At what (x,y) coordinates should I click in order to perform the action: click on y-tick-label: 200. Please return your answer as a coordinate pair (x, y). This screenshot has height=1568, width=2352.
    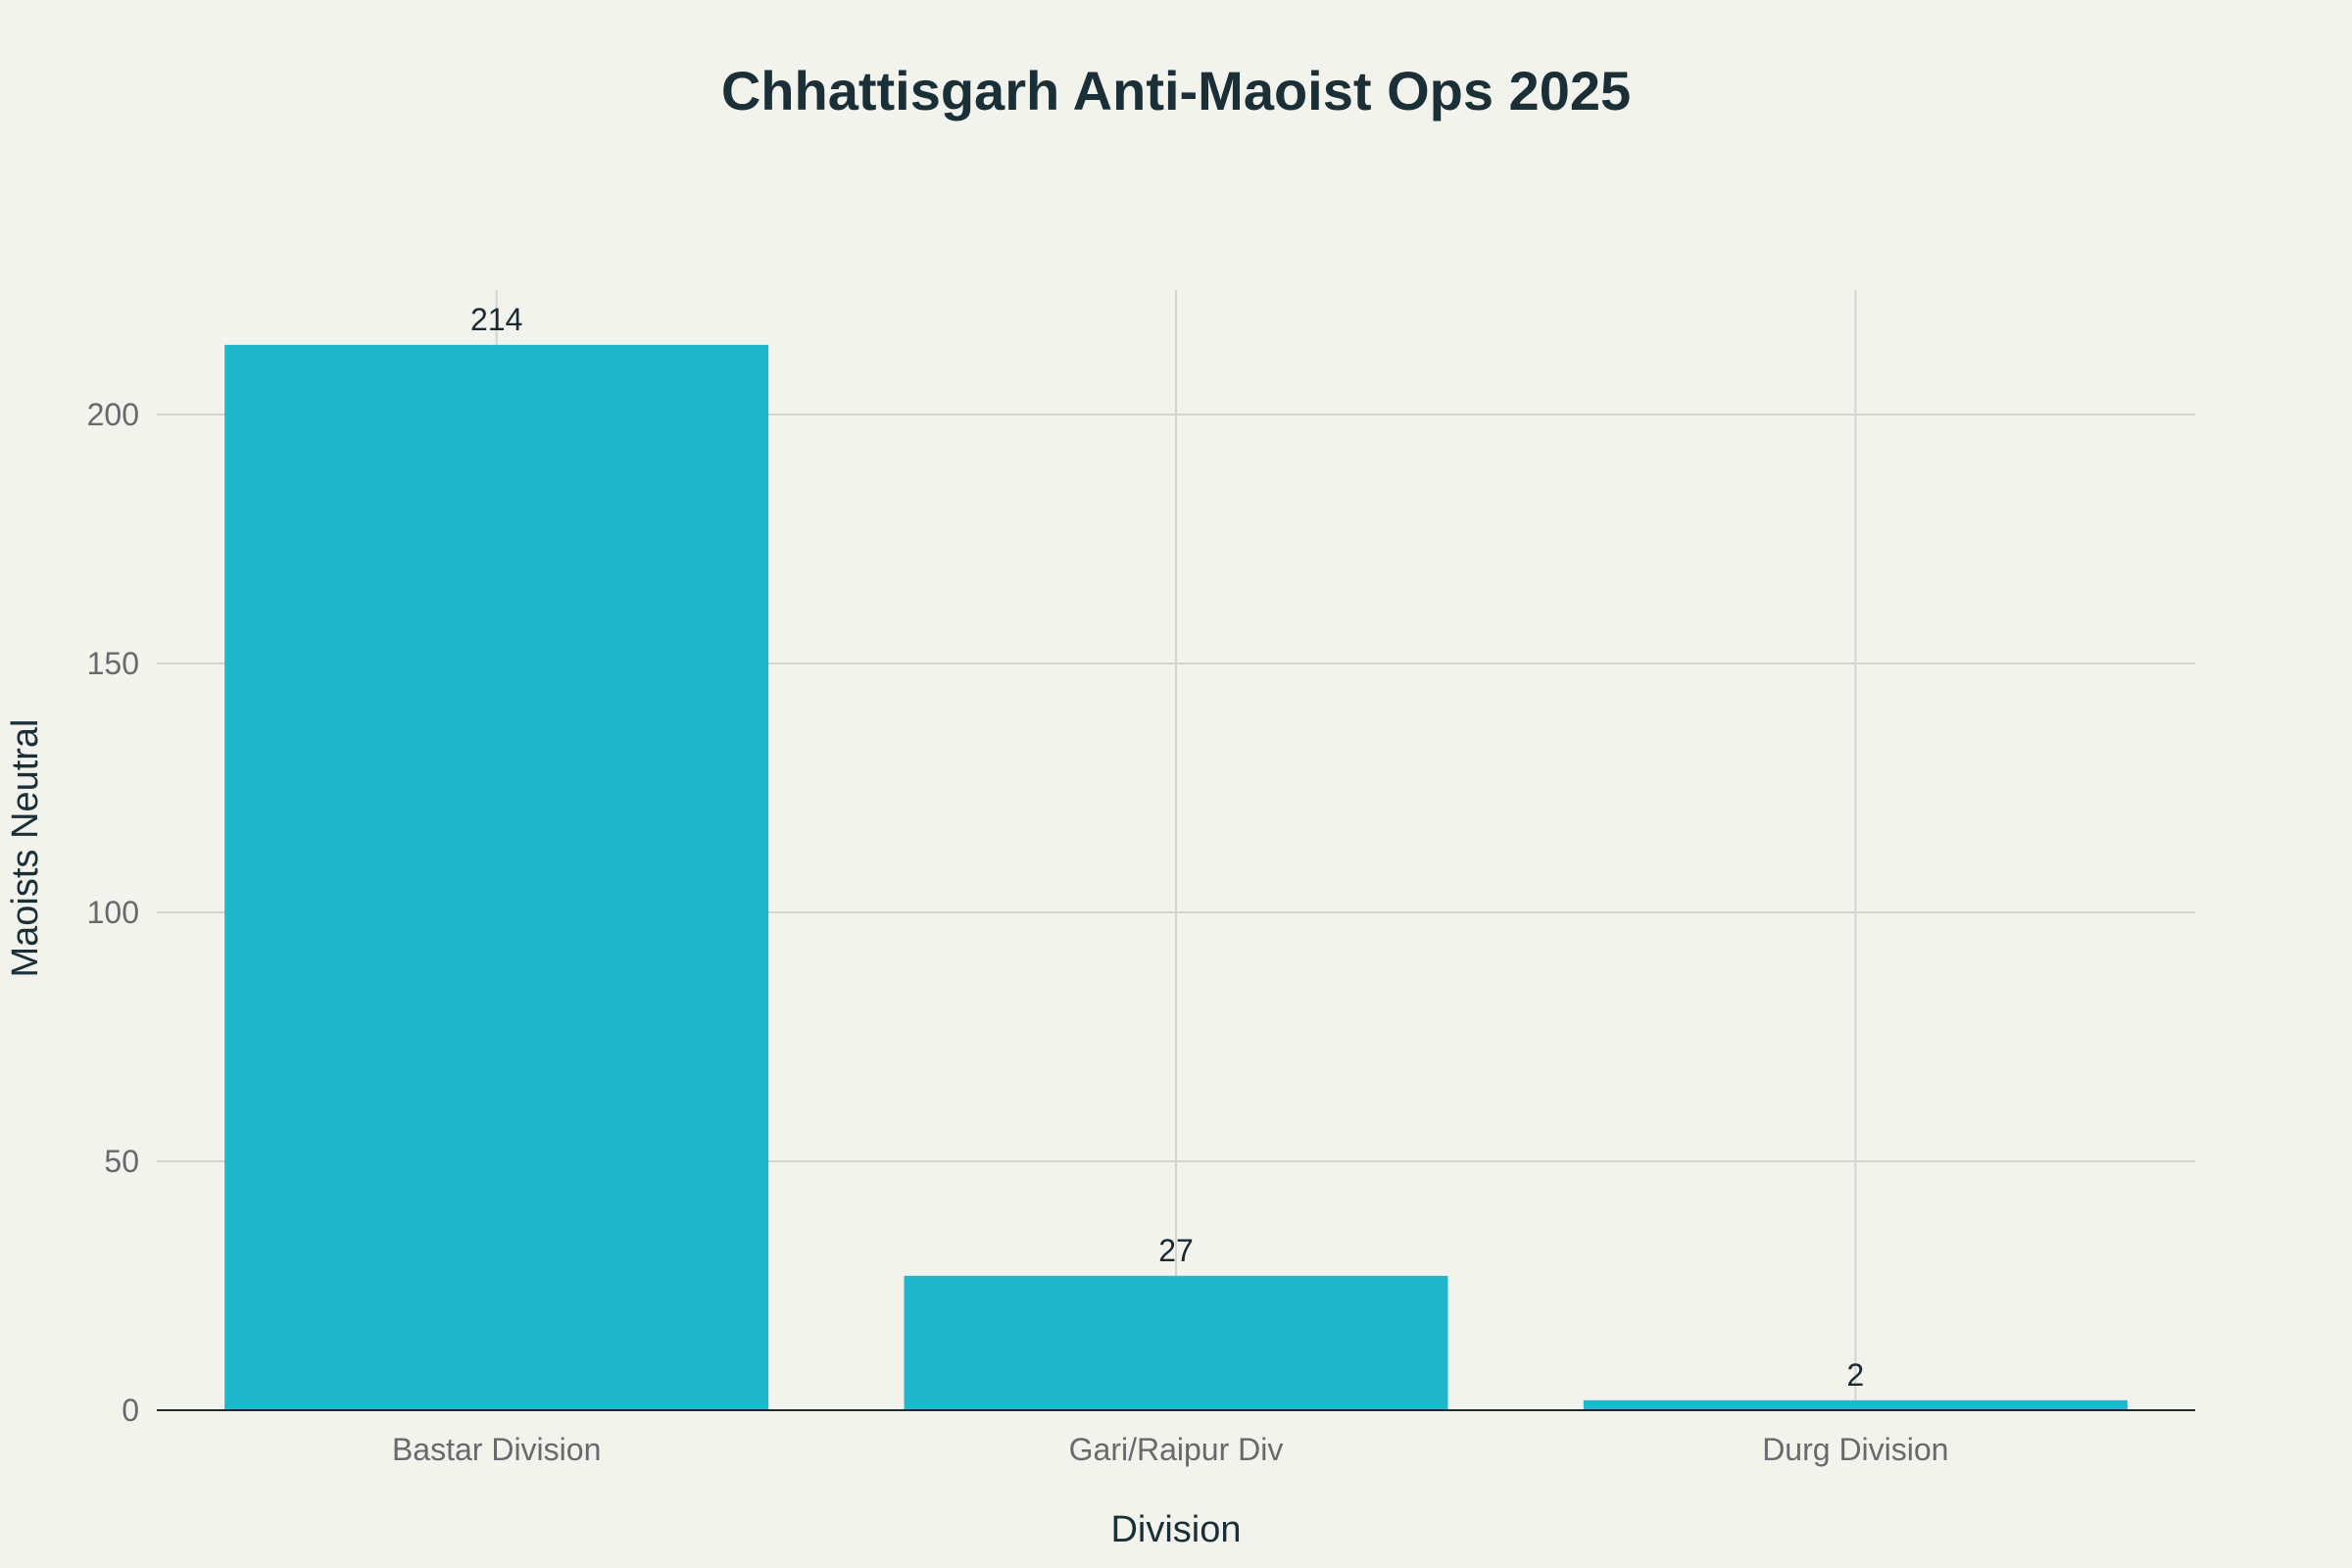
    Looking at the image, I should click on (113, 414).